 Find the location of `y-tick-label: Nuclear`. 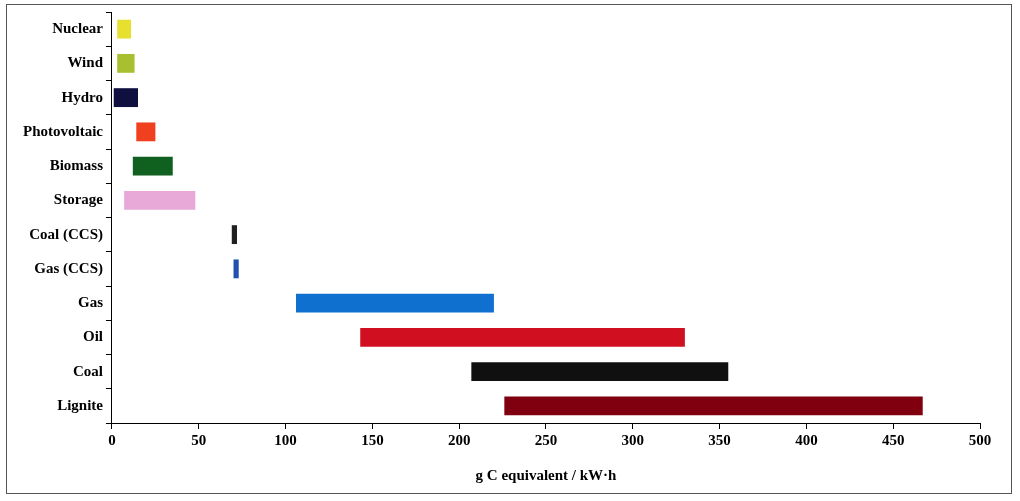

y-tick-label: Nuclear is located at coordinates (78, 28).